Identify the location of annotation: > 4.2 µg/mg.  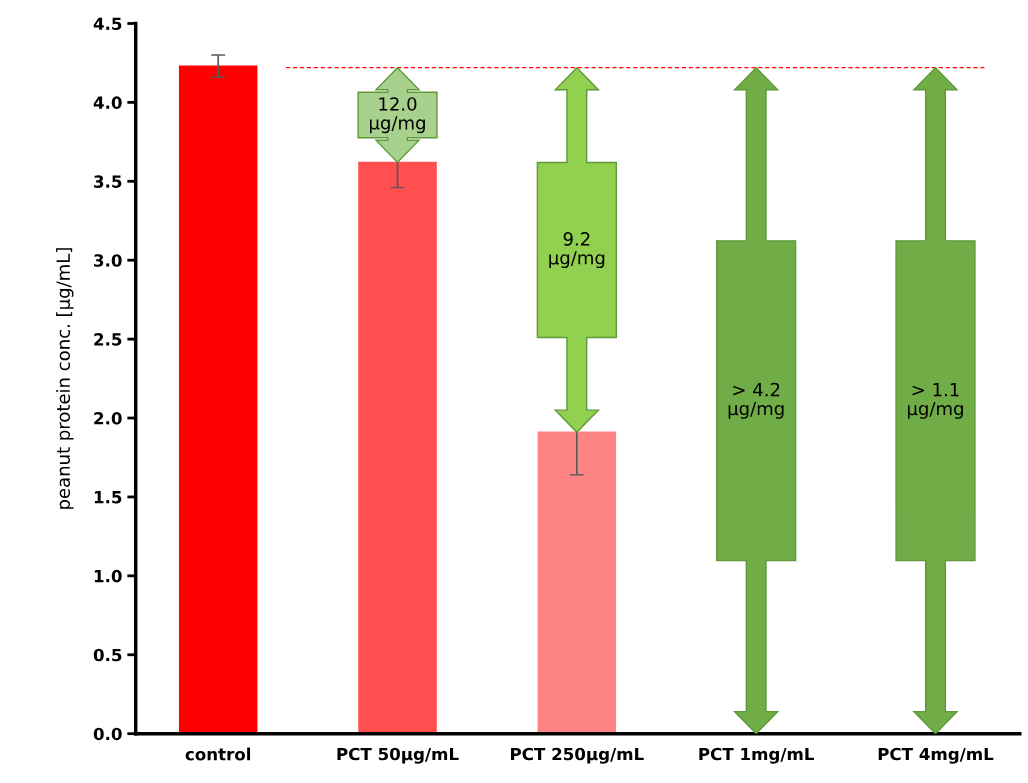
(756, 400).